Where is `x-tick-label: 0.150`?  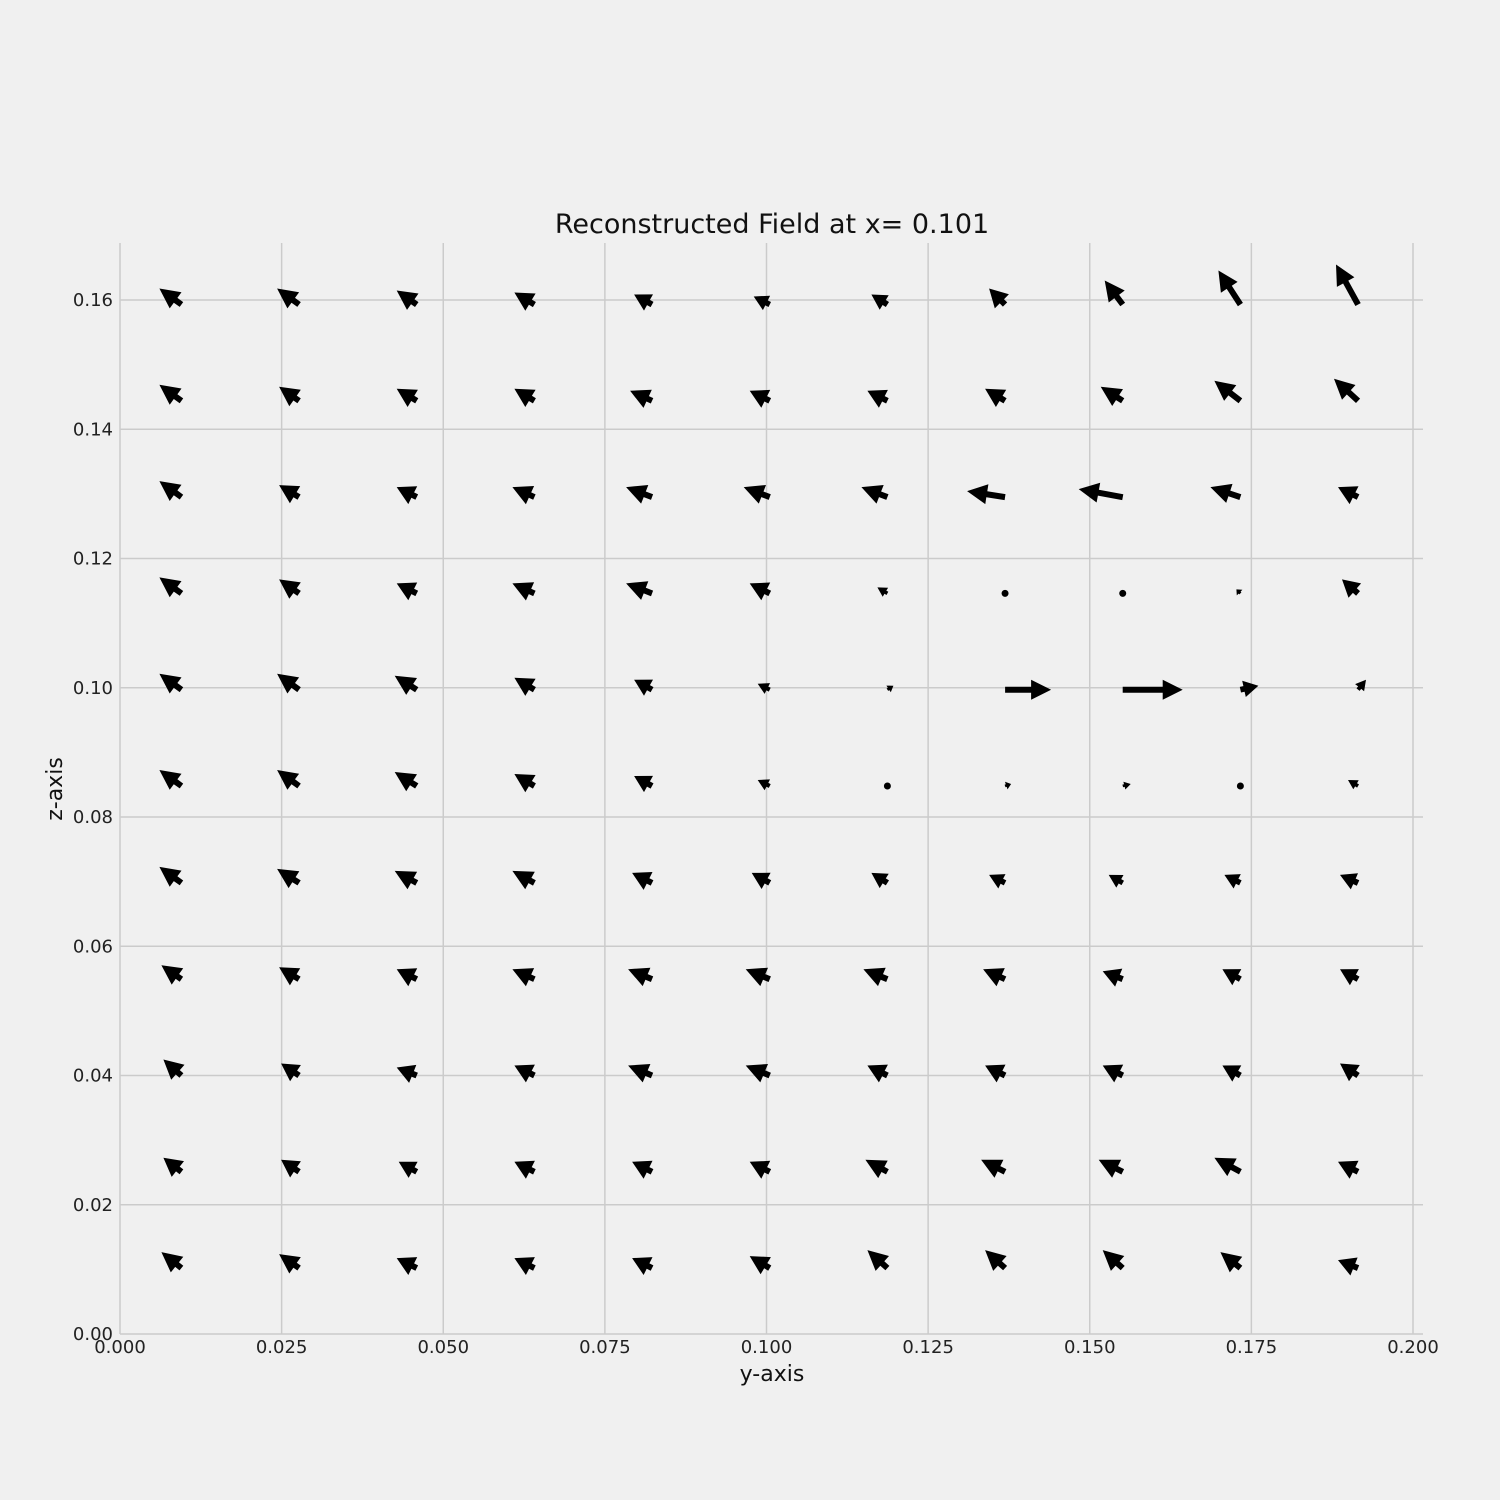 x-tick-label: 0.150 is located at coordinates (1090, 1347).